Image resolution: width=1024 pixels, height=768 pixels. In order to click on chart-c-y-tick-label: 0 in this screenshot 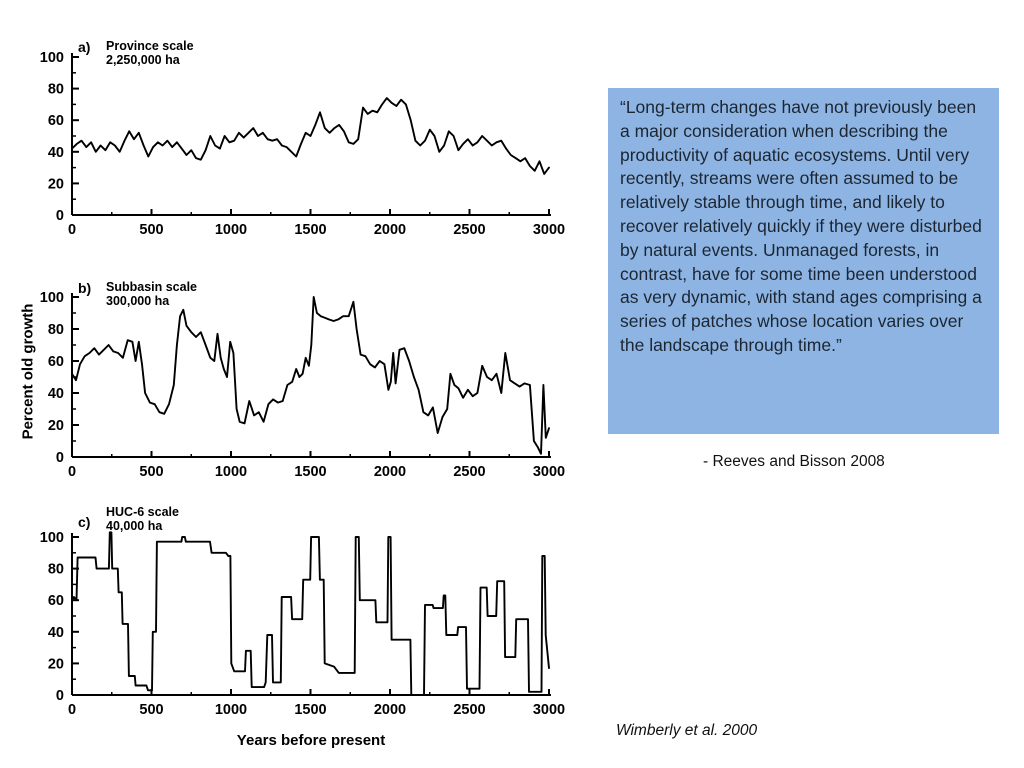, I will do `click(60, 696)`.